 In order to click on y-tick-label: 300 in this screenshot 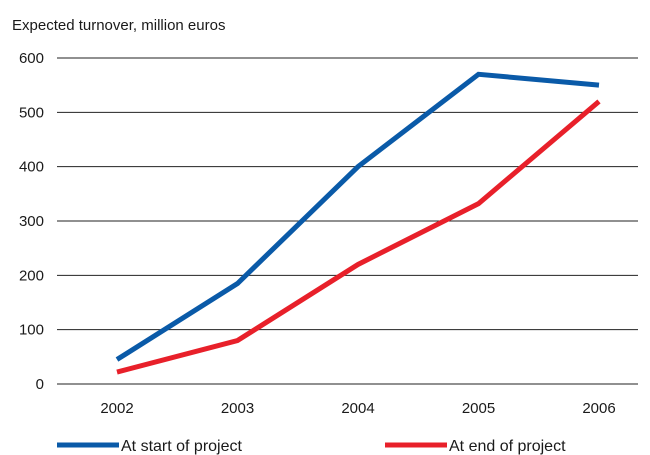, I will do `click(31, 221)`.